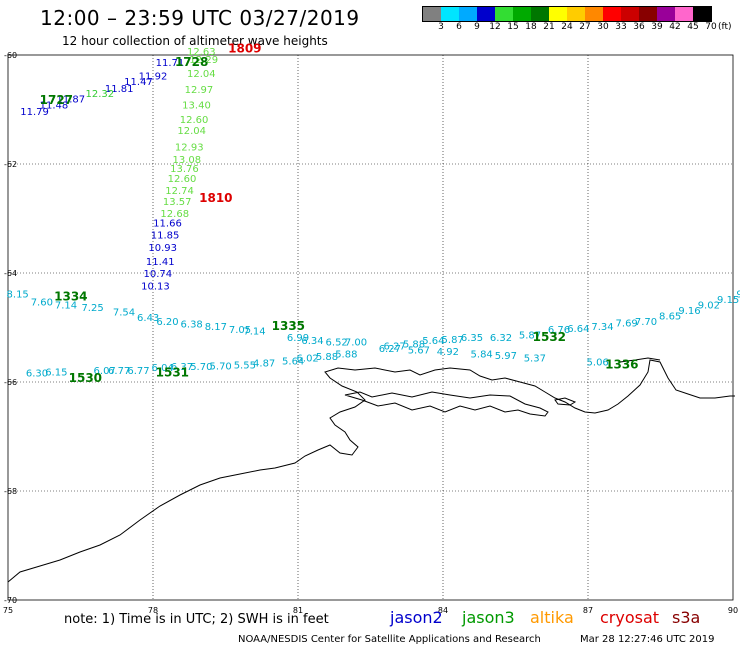 This screenshot has height=650, width=740. I want to click on wave-height-label: 12.32, so click(100, 94).